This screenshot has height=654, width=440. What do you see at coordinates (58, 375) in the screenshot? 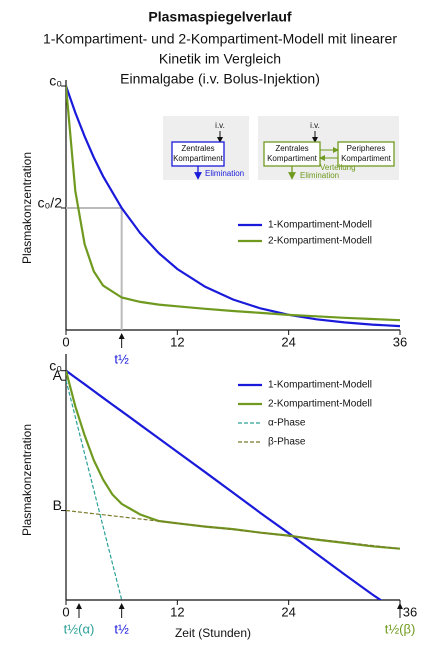
I see `y-tick-label: A` at bounding box center [58, 375].